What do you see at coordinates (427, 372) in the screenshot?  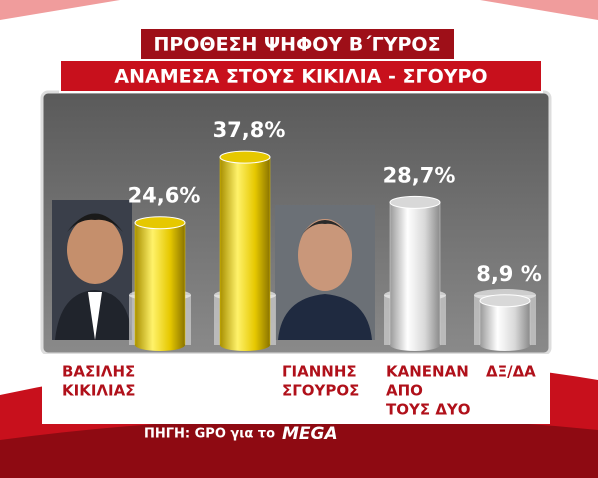 I see `category-label: ΚΑΝΕΝΑΝ` at bounding box center [427, 372].